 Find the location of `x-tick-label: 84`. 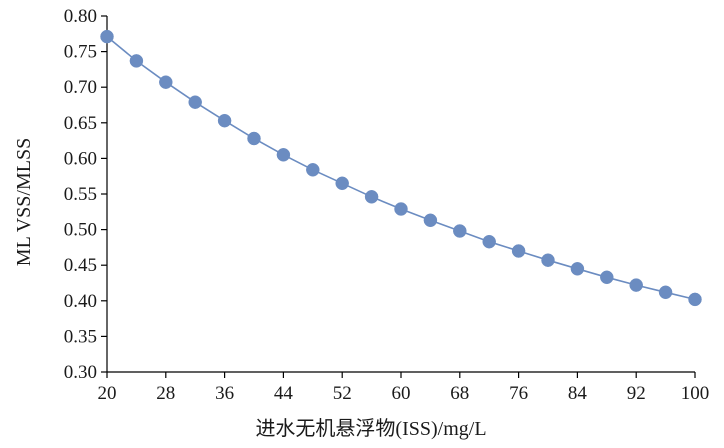

x-tick-label: 84 is located at coordinates (578, 393).